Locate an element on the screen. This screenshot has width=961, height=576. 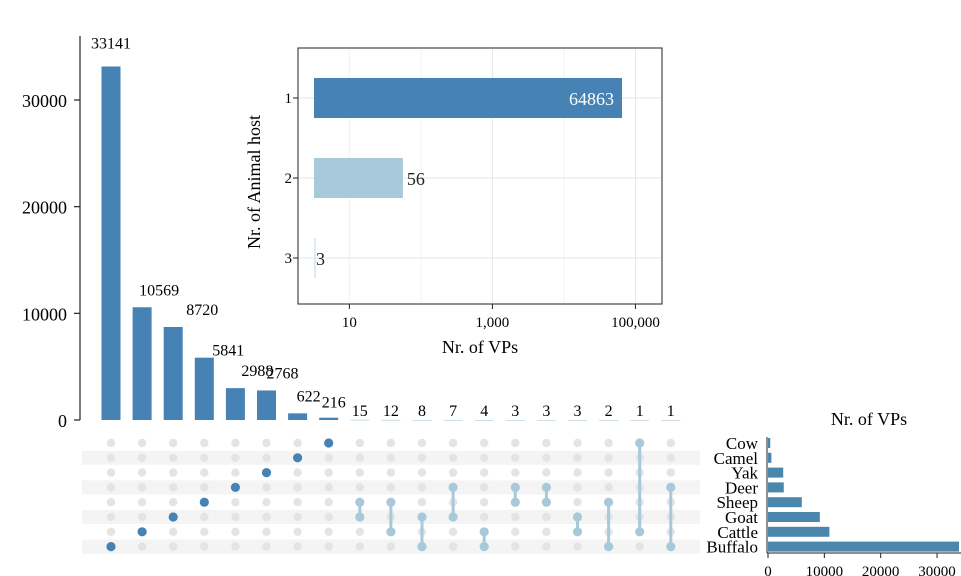
set-label: Buffalo is located at coordinates (732, 547).